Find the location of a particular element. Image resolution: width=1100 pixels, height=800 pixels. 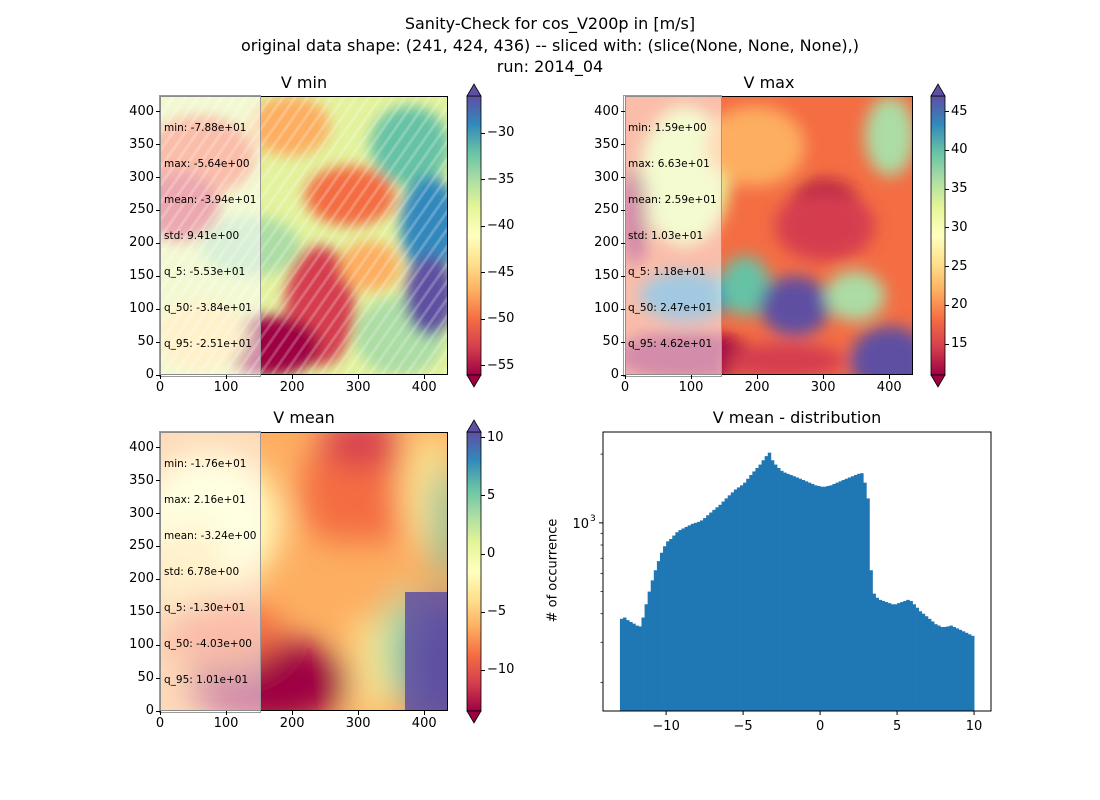

histogram-y-axis-label: # of occurrence is located at coordinates (553, 570).